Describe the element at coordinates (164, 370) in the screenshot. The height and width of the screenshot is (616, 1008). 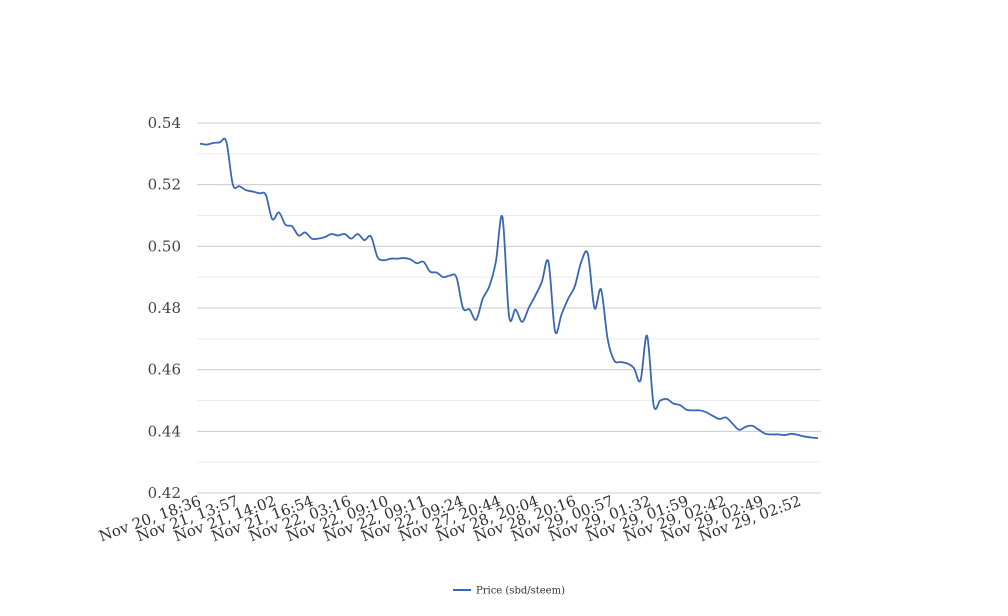
I see `y-tick-label: 0.46` at that location.